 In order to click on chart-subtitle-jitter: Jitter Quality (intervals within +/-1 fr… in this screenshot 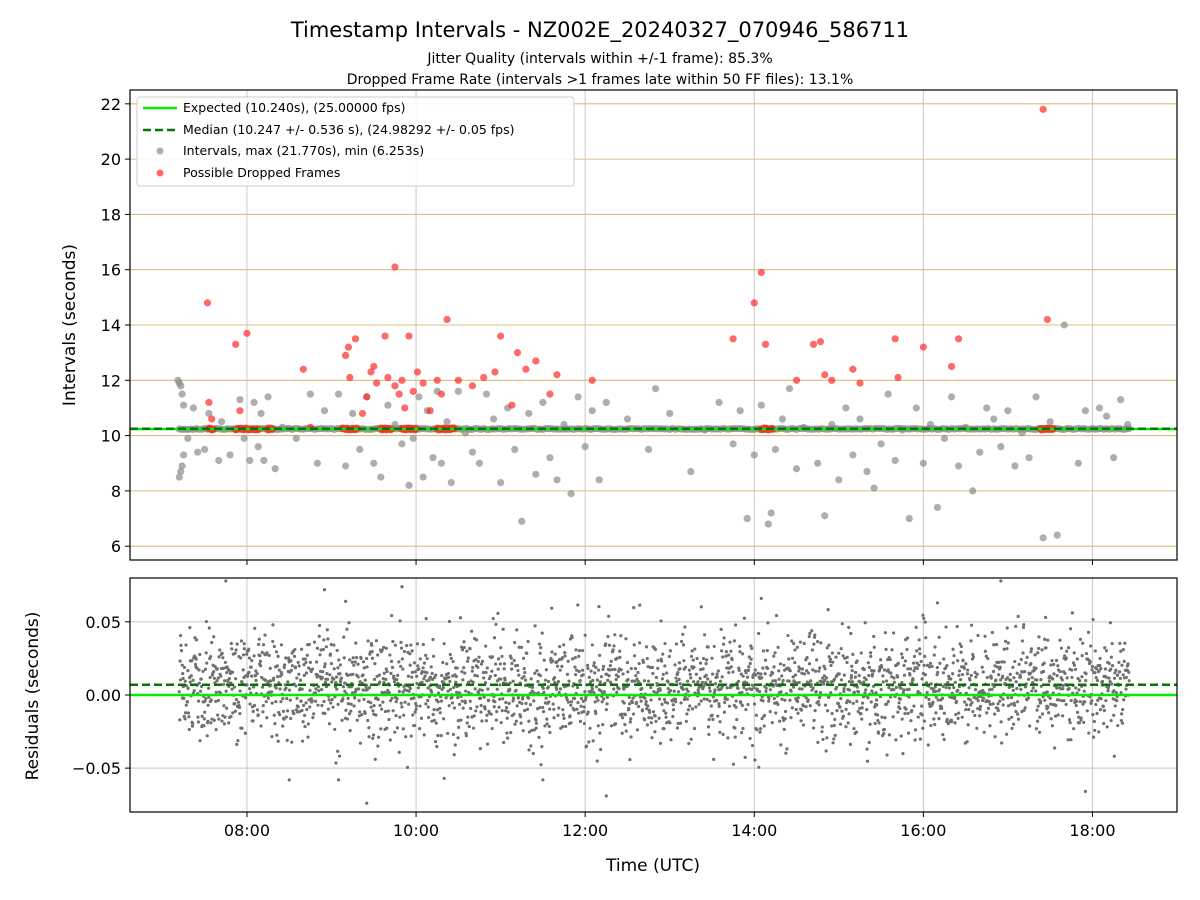, I will do `click(599, 59)`.